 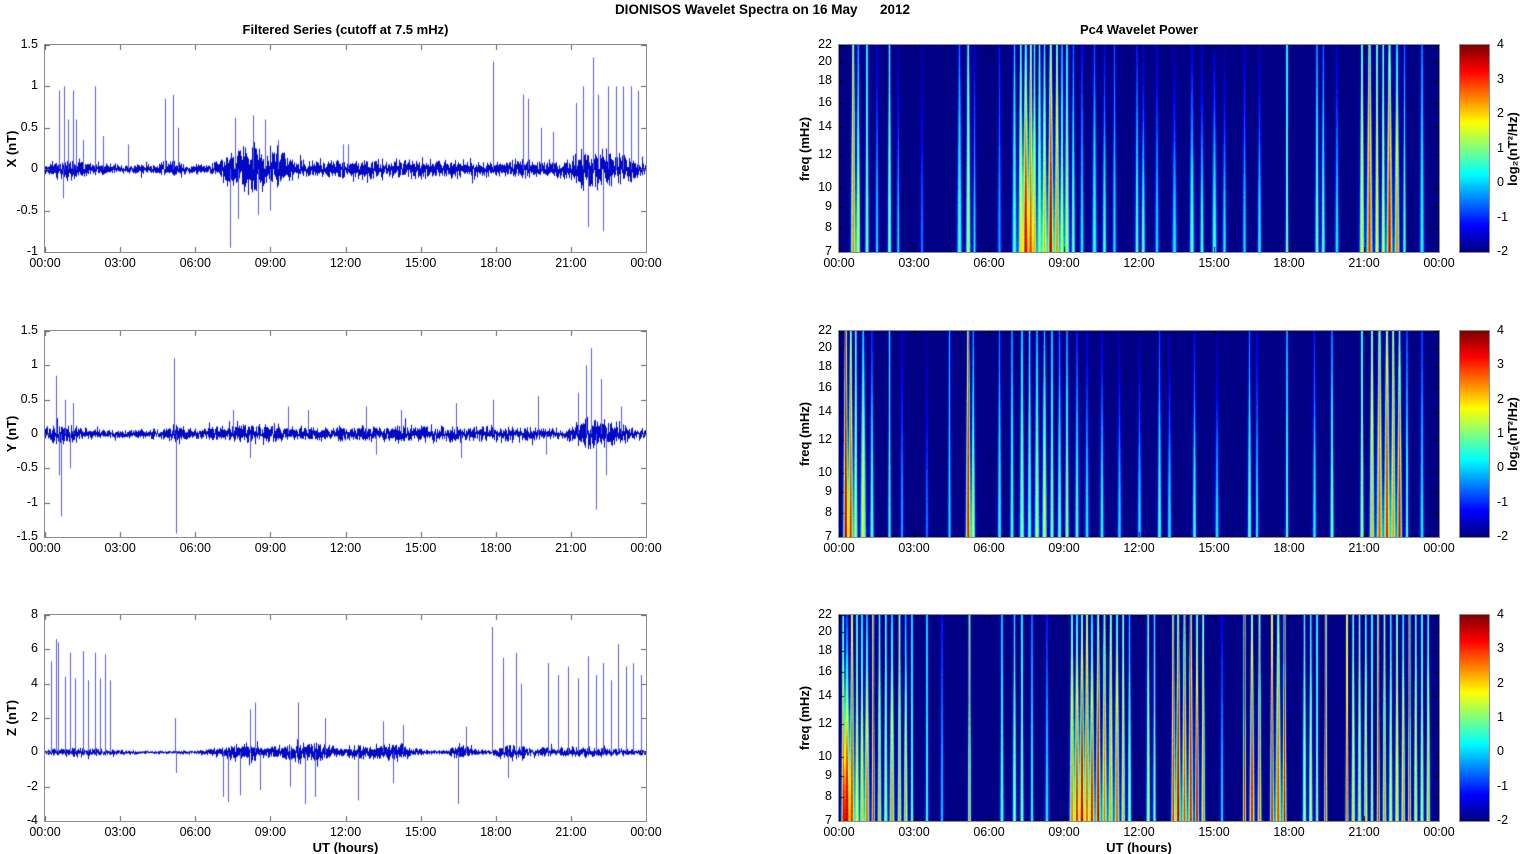 I want to click on spectrogram-x, so click(x=1139, y=148).